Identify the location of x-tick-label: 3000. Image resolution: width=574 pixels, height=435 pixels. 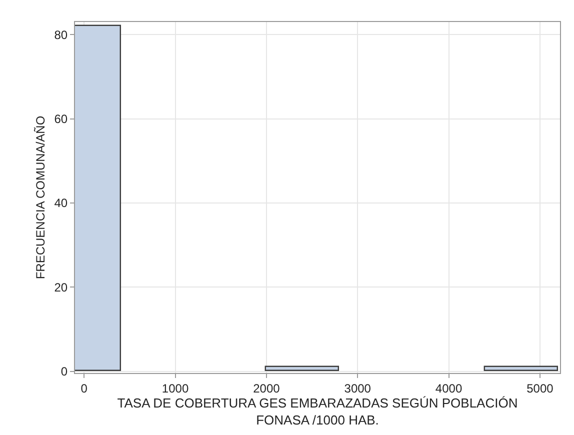
(358, 388).